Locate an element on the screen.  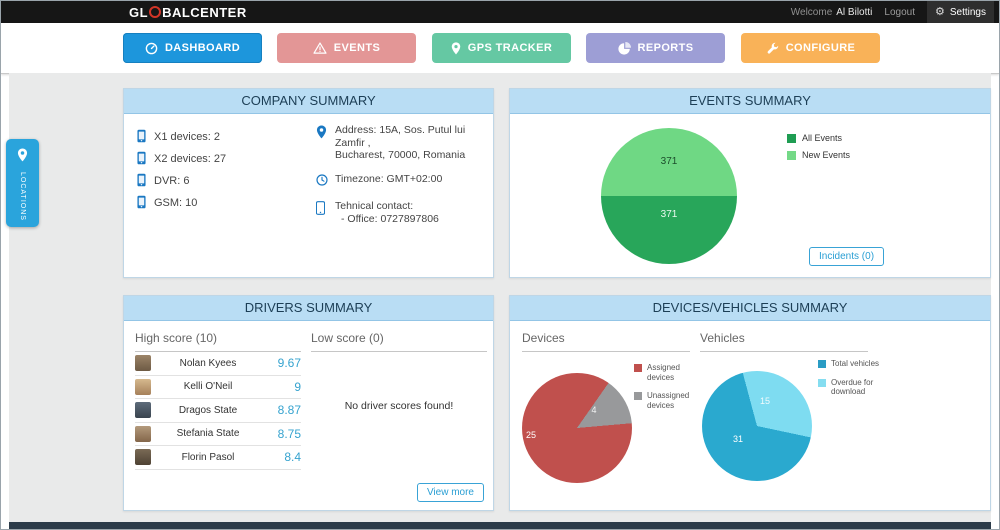
device-count-x2: X2 devices: 27 is located at coordinates (181, 159).